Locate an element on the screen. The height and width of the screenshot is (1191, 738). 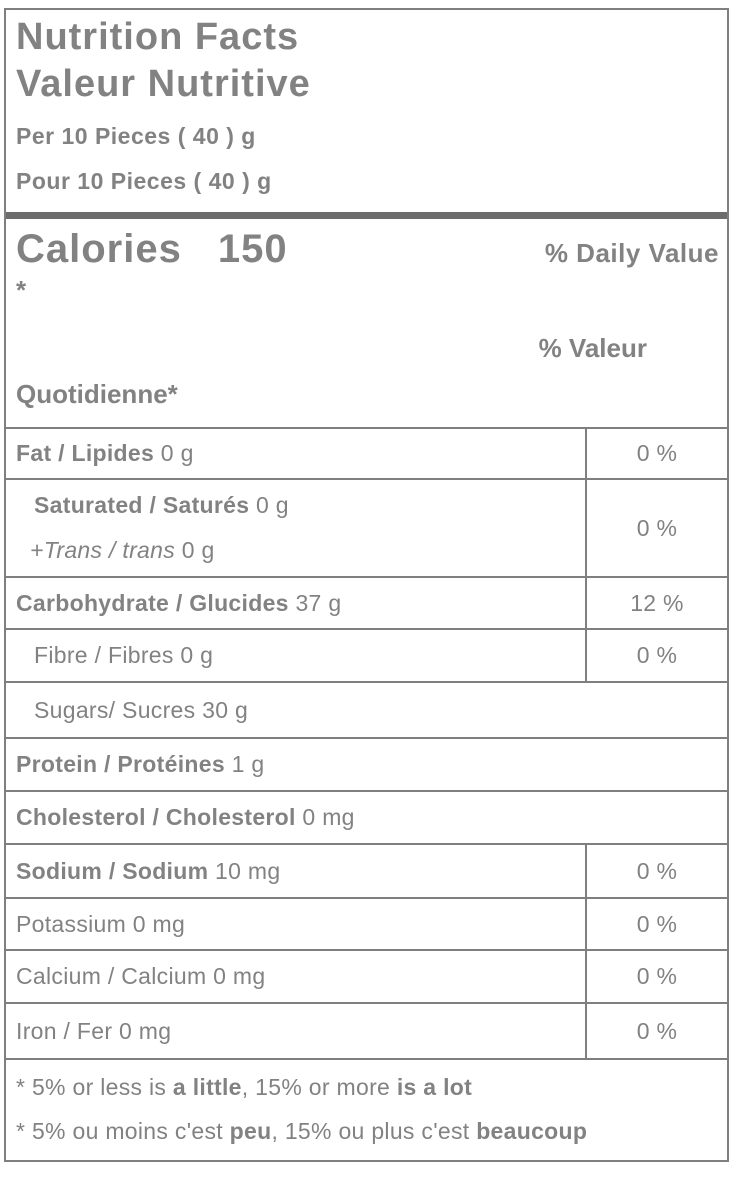
nutrient-line: Sodium / Sodium 10 mg is located at coordinates (295, 871).